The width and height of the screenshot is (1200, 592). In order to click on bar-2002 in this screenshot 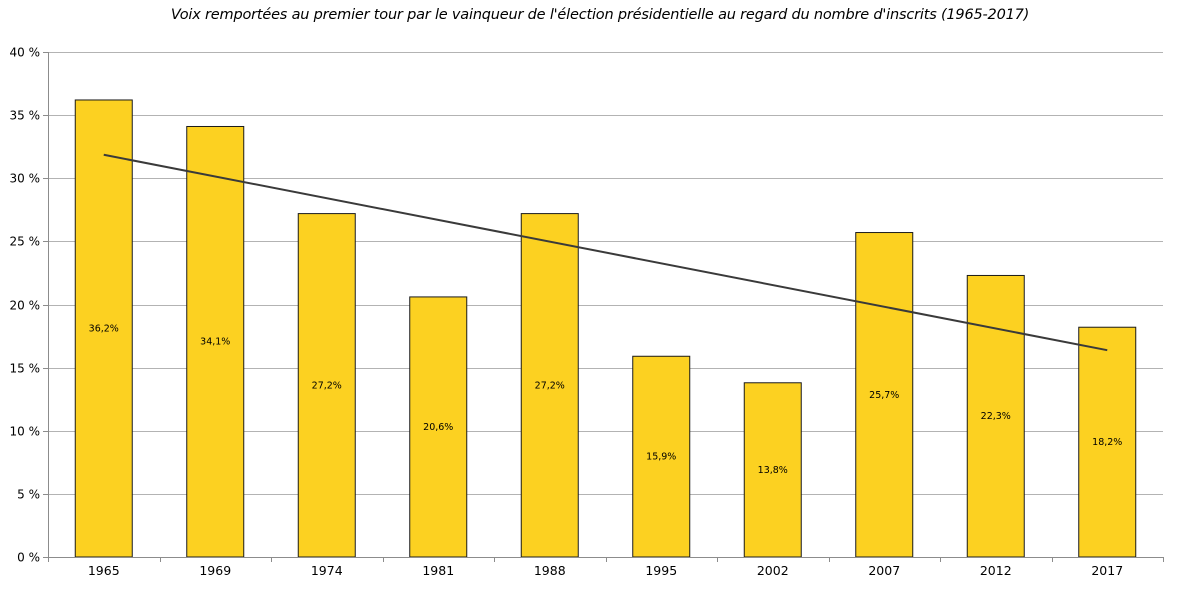, I will do `click(772, 470)`.